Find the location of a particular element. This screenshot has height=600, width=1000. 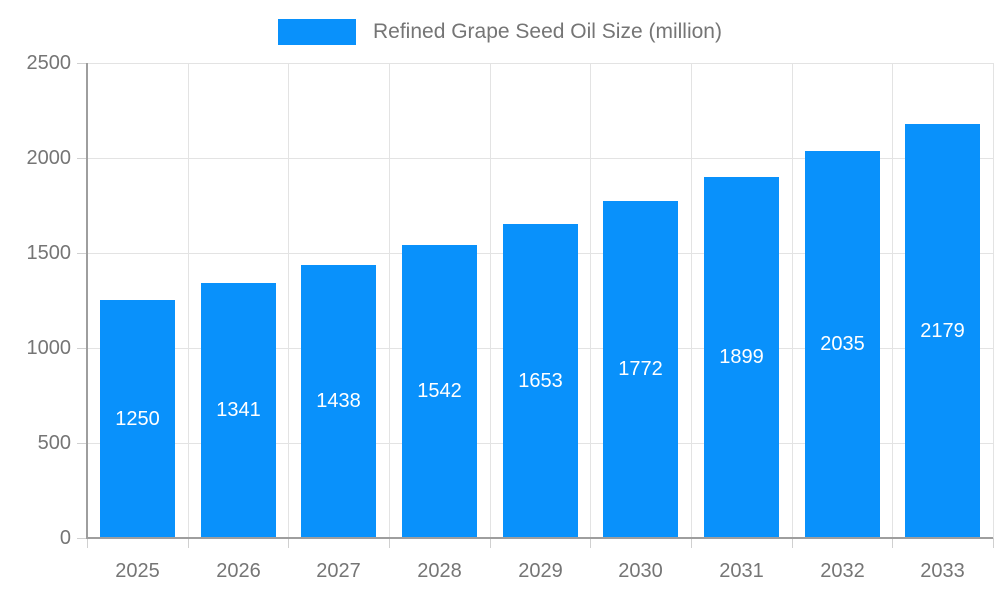

legend-swatch is located at coordinates (317, 32).